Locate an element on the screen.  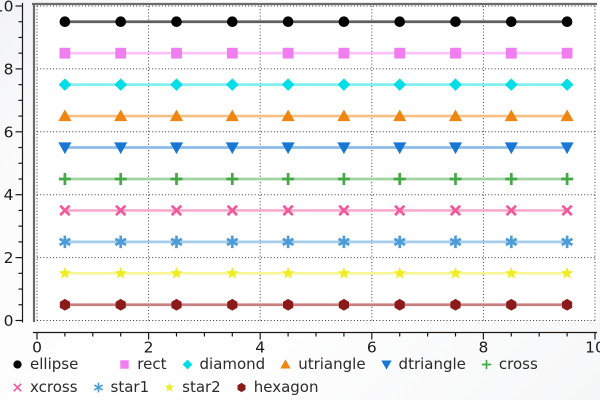
series-star1 is located at coordinates (316, 242).